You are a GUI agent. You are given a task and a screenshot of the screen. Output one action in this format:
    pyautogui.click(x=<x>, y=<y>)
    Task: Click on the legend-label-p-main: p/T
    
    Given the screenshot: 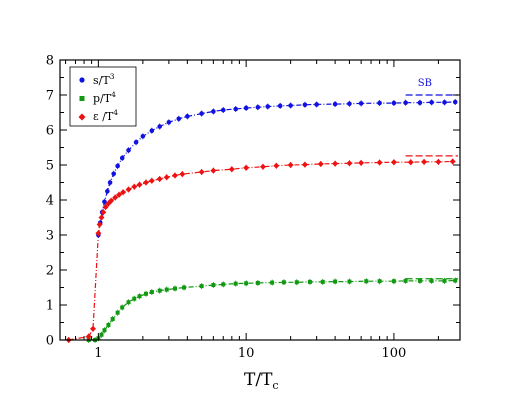 What is the action you would take?
    pyautogui.click(x=102, y=98)
    